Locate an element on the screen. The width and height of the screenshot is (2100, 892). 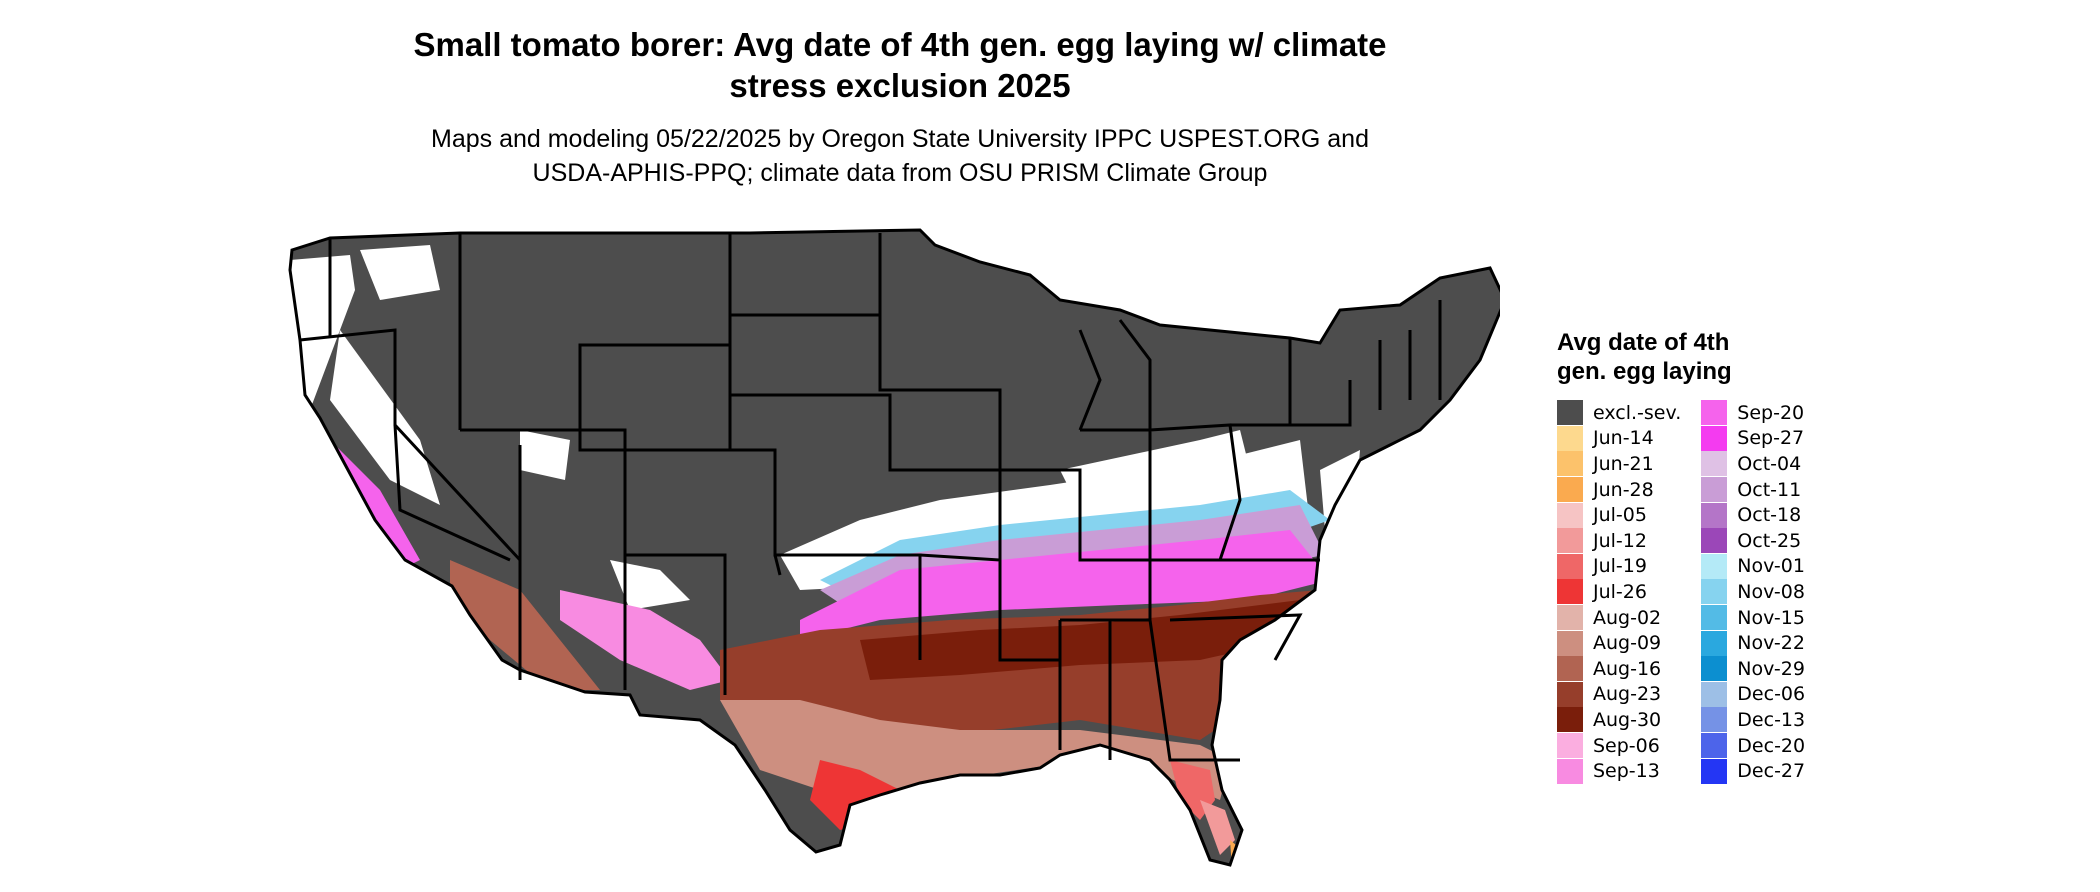
legend-label: Dec-27 is located at coordinates (1771, 771).